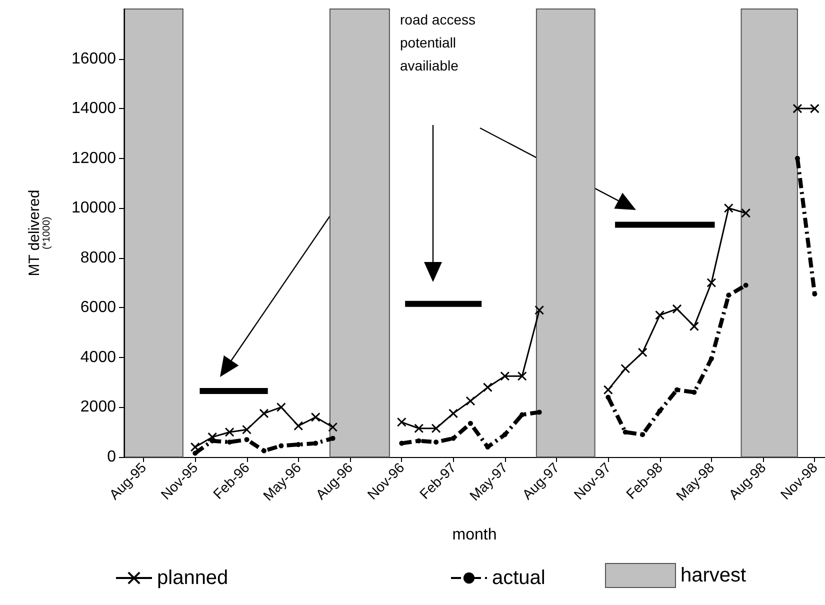 The height and width of the screenshot is (605, 825). What do you see at coordinates (94, 158) in the screenshot?
I see `y-tick-label: 12000` at bounding box center [94, 158].